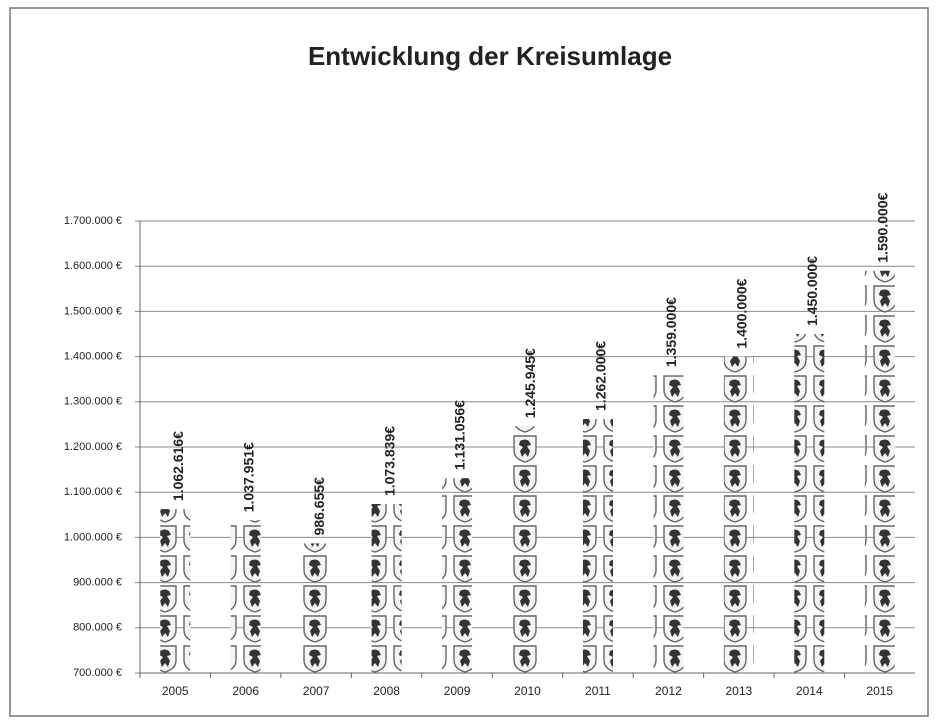 The height and width of the screenshot is (720, 938). What do you see at coordinates (668, 691) in the screenshot?
I see `x-tick-label: 2012` at bounding box center [668, 691].